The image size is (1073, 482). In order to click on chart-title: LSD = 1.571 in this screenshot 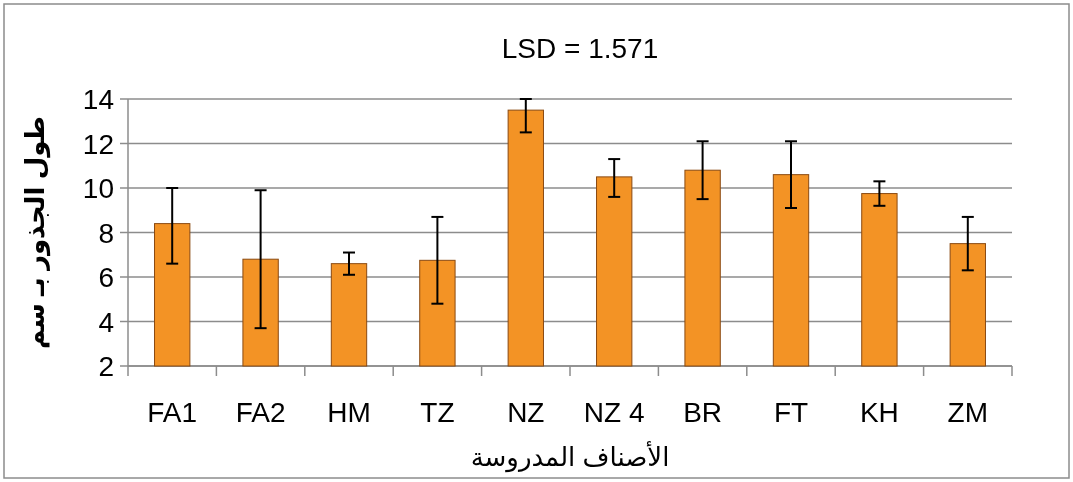, I will do `click(580, 48)`.